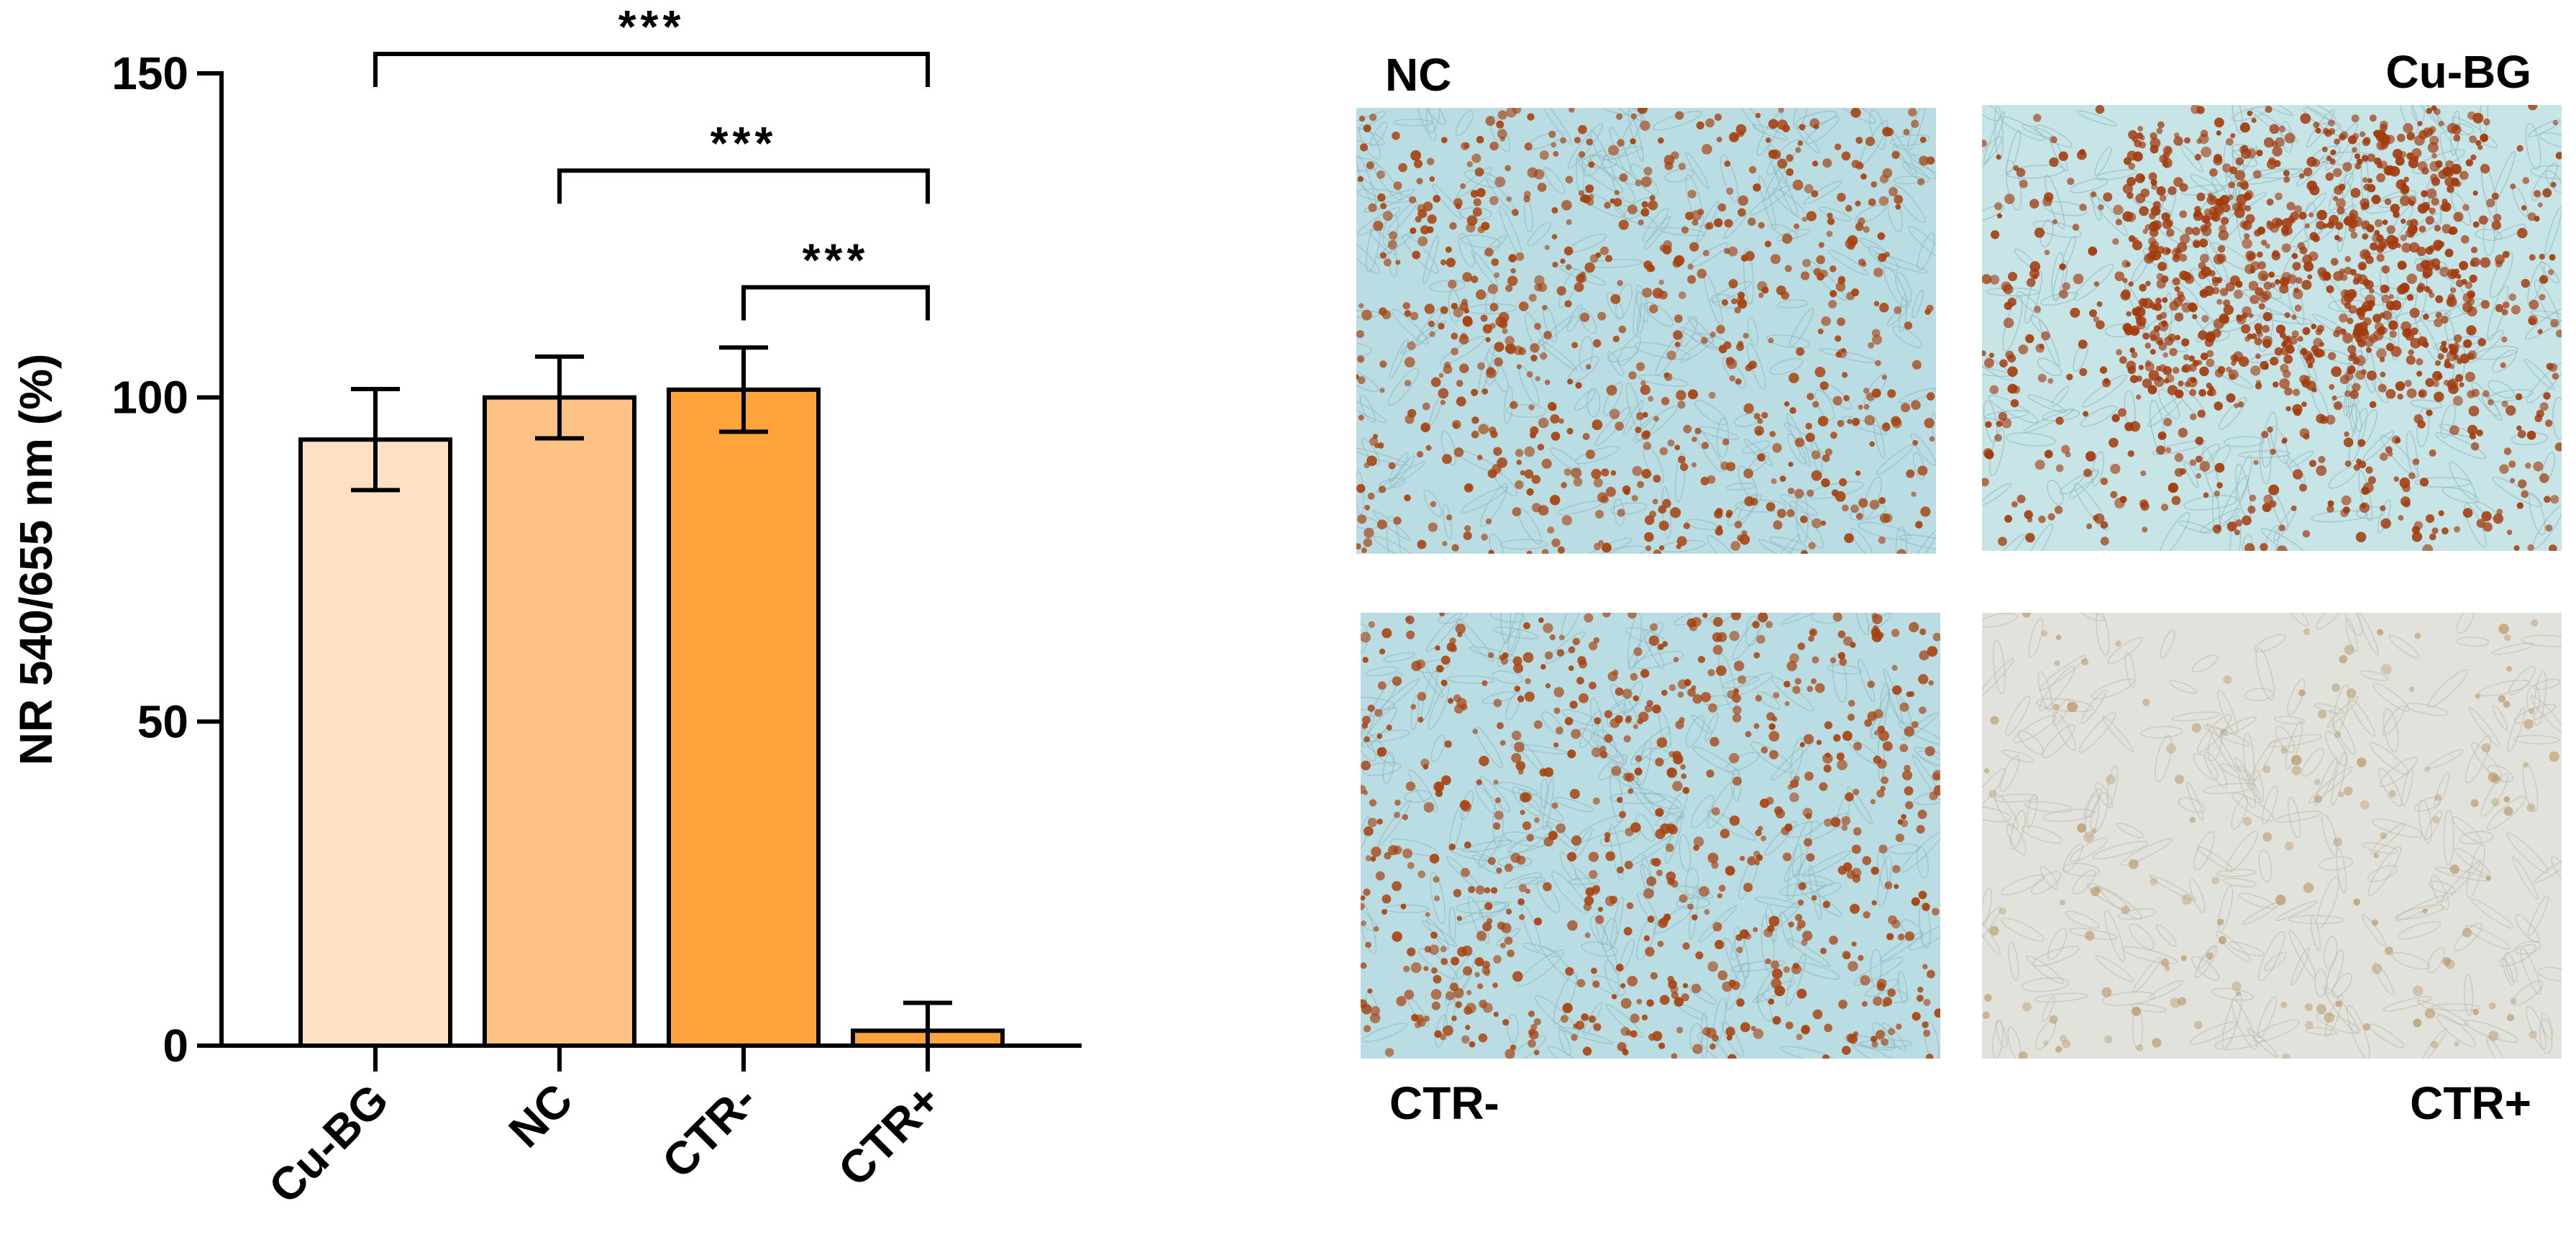 The image size is (2576, 1247). I want to click on micrograph-ctr-minus, so click(1650, 836).